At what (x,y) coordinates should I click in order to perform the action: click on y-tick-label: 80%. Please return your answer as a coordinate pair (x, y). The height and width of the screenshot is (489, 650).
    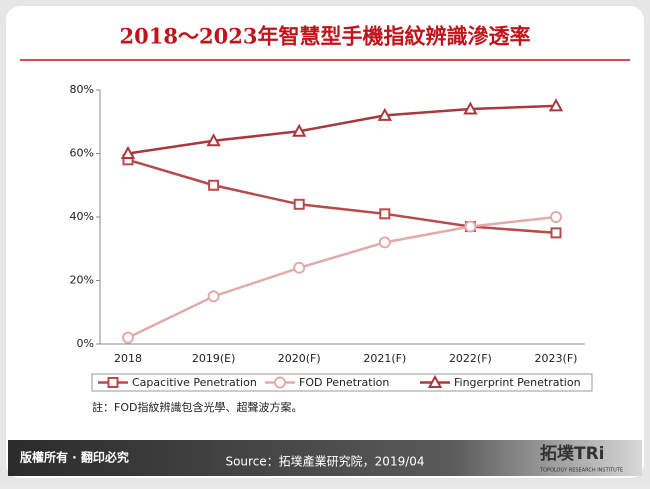
    Looking at the image, I should click on (82, 89).